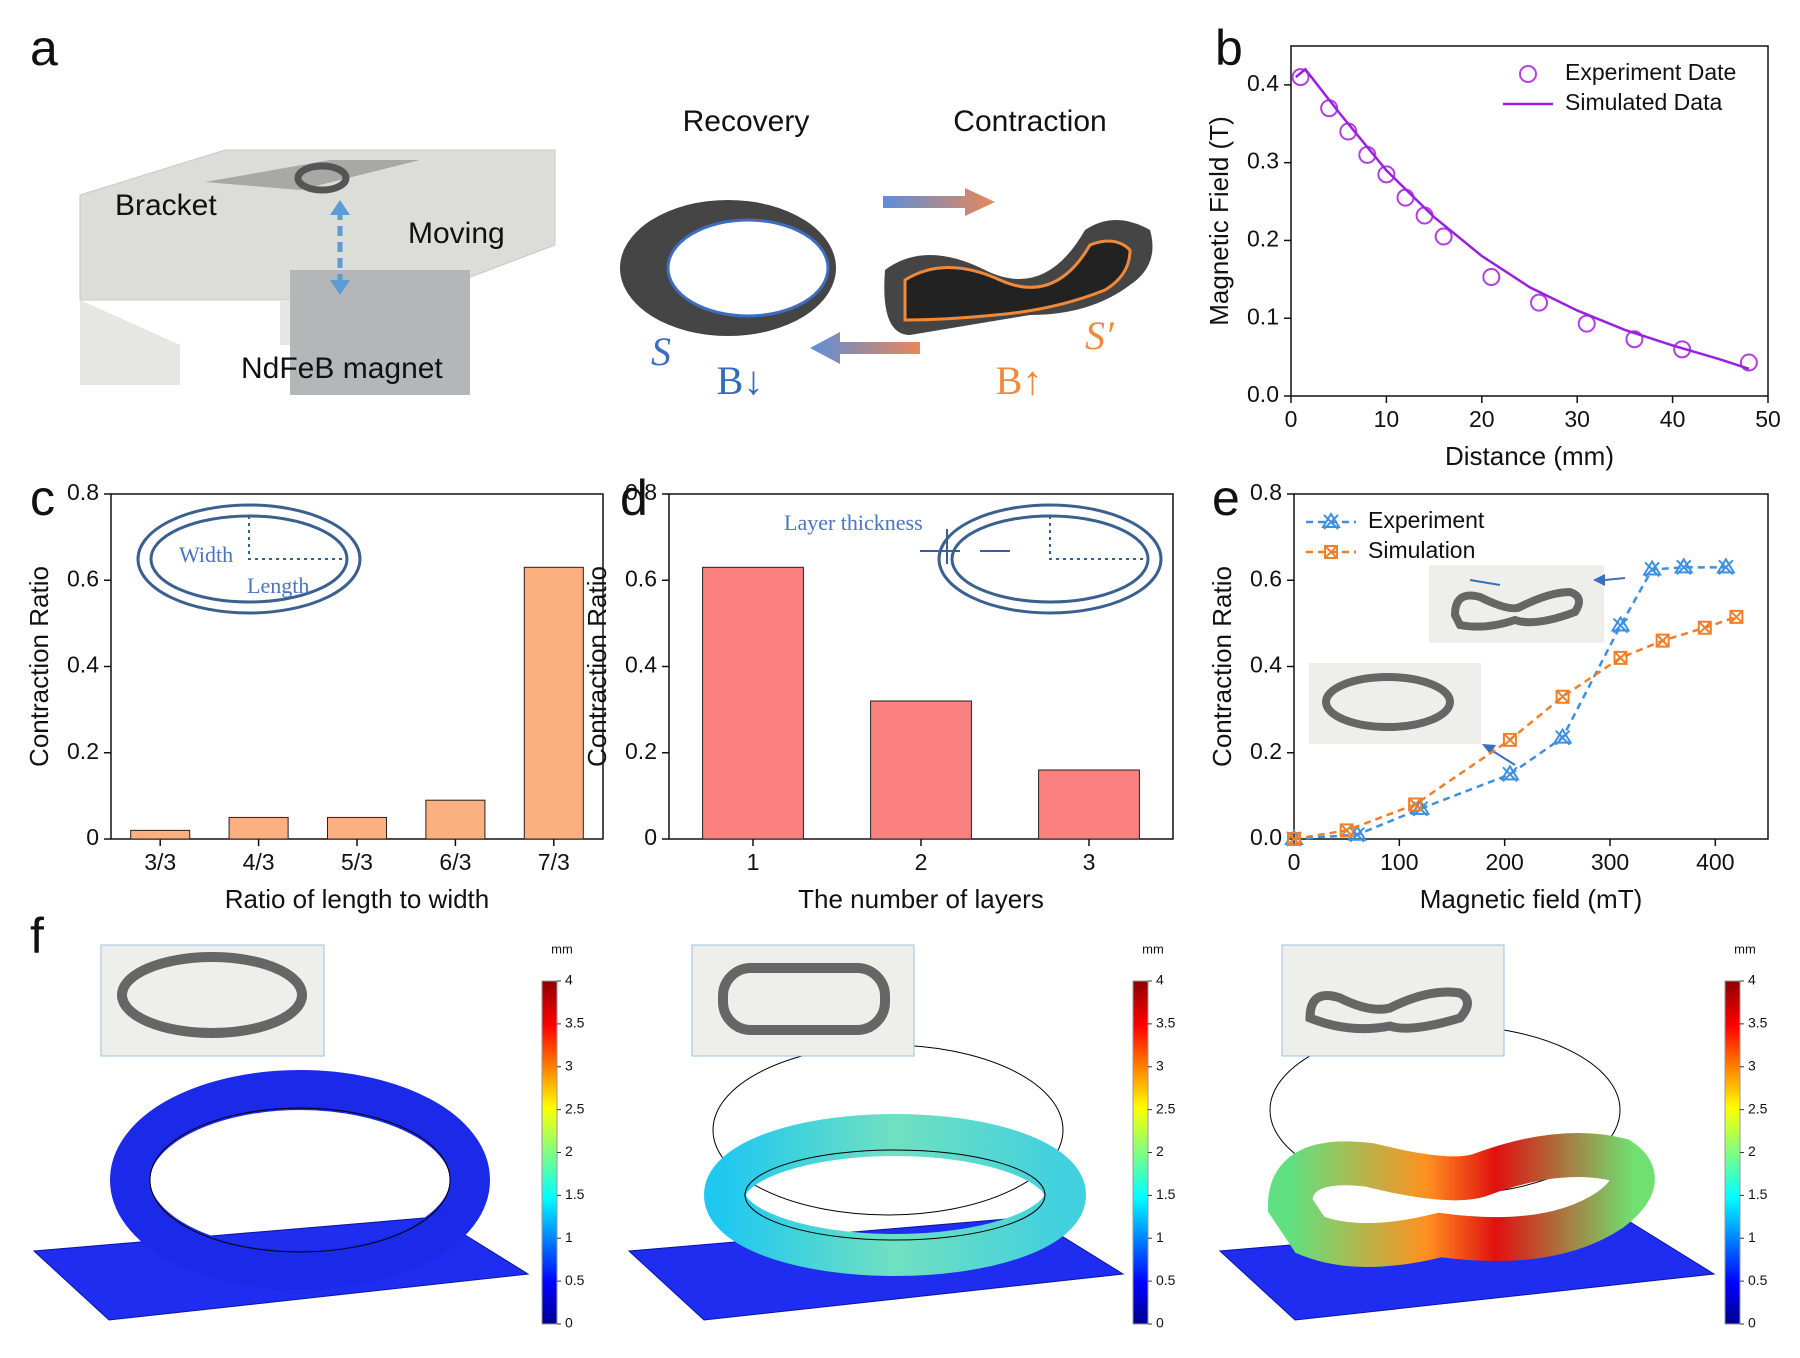 This screenshot has width=1800, height=1358. I want to click on x-tick-label: 4/3, so click(259, 862).